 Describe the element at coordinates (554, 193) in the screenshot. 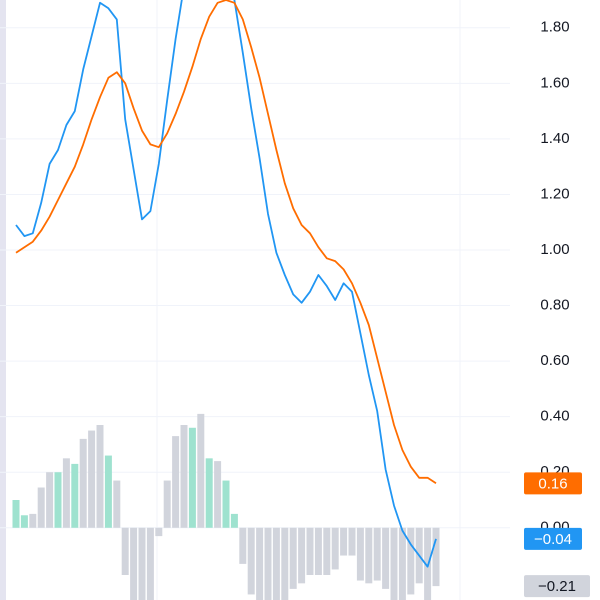

I see `y-tick-label: 1.20` at that location.